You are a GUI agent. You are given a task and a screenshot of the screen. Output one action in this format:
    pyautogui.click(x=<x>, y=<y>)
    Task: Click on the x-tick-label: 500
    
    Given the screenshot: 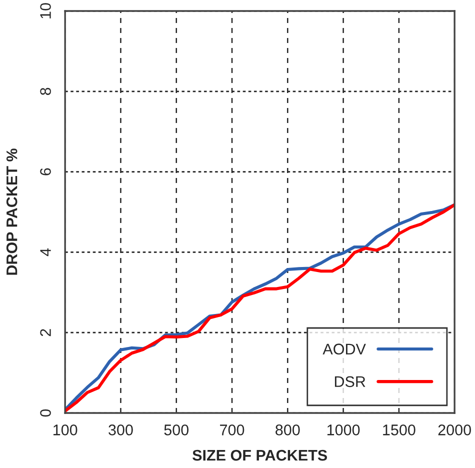 What is the action you would take?
    pyautogui.click(x=176, y=430)
    